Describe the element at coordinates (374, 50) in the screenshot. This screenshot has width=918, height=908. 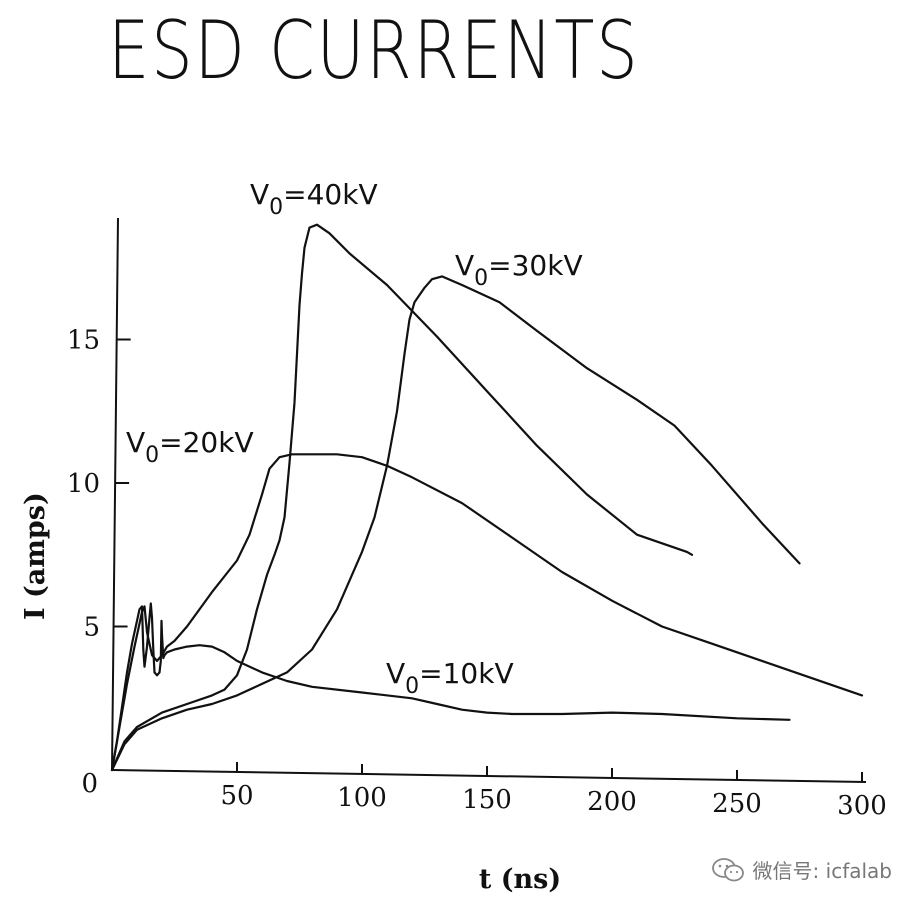
I see `chart-title: ESD CURRENTS` at that location.